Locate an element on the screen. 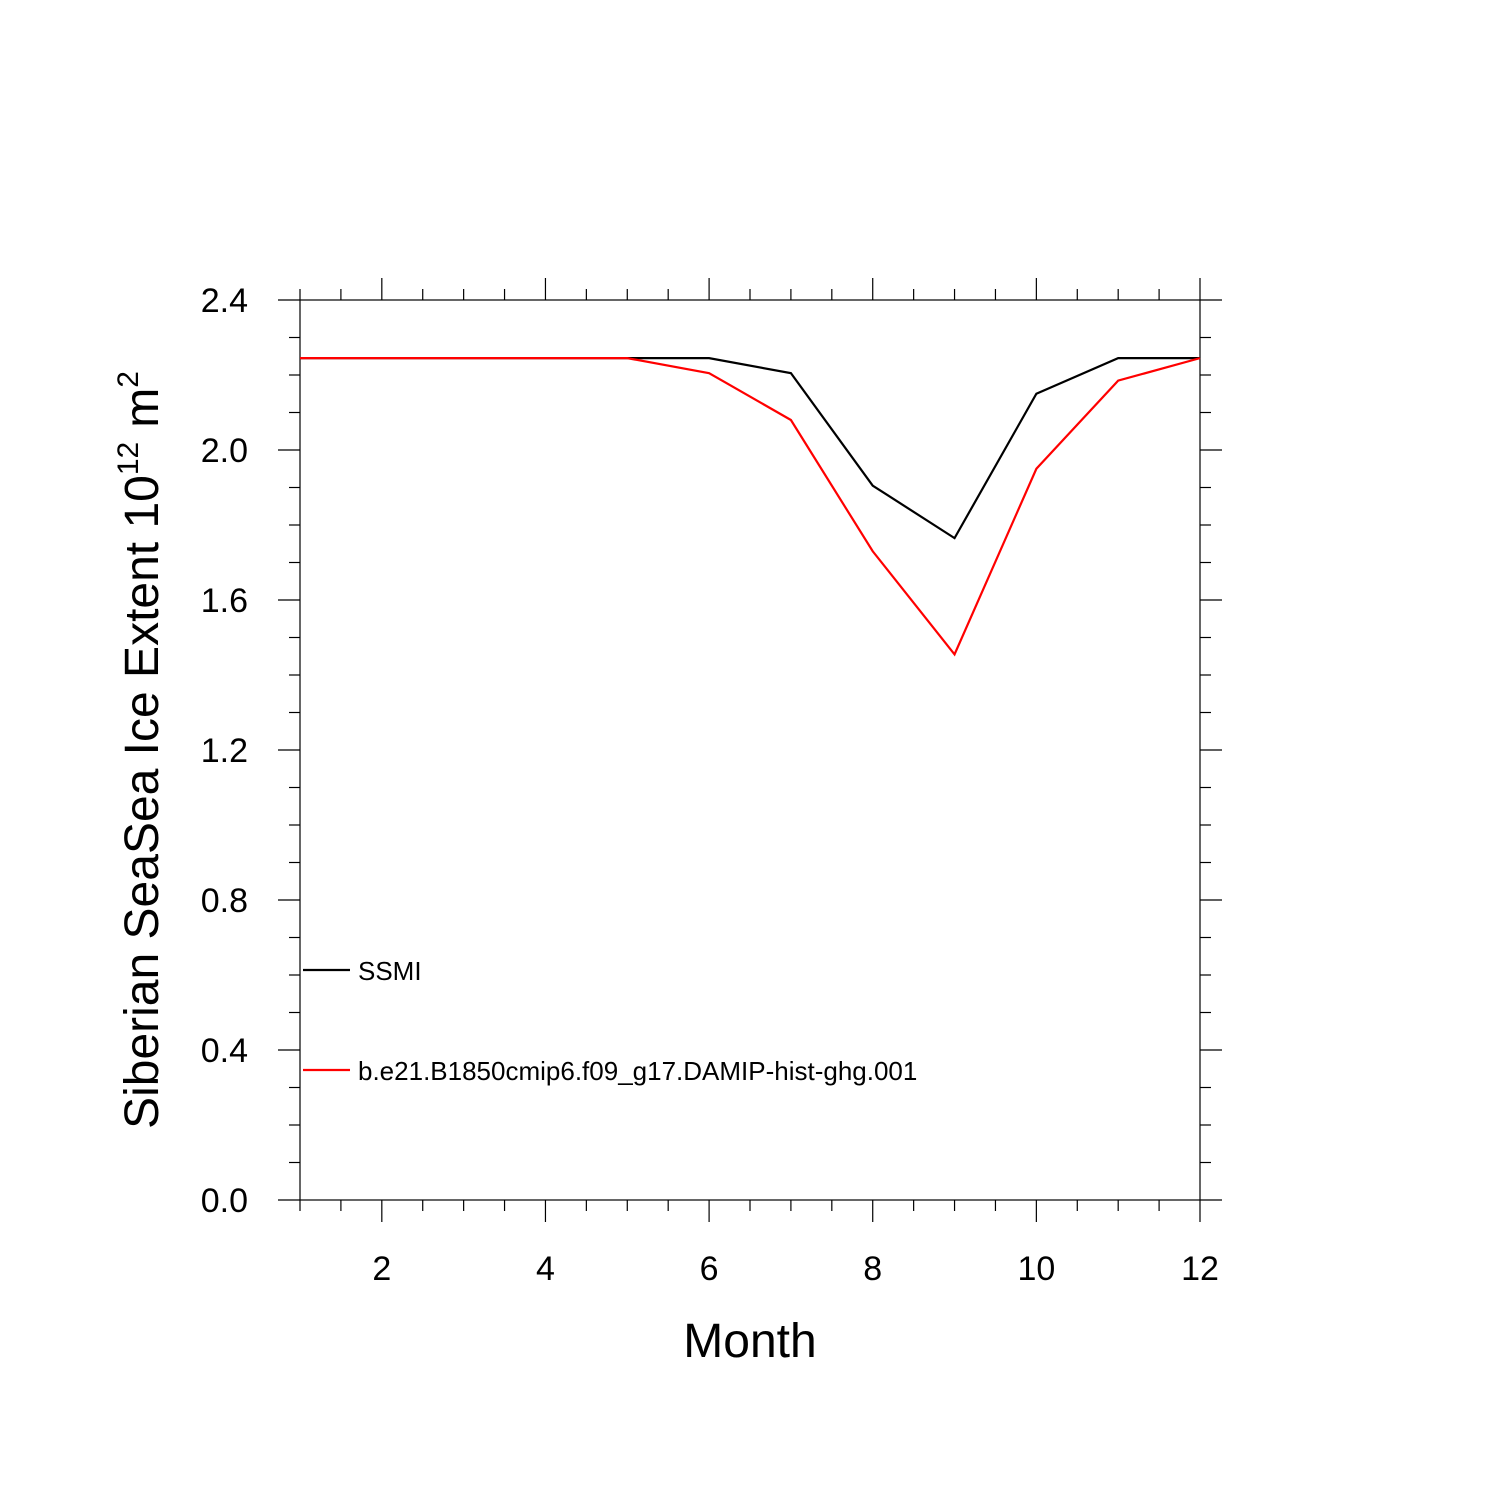 The height and width of the screenshot is (1500, 1500). y-tick-label: 1.2 is located at coordinates (224, 751).